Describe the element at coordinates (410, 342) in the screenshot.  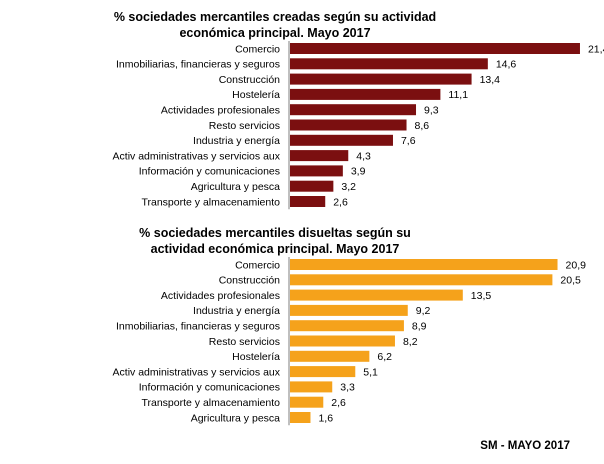
I see `data-label: 8,2` at that location.